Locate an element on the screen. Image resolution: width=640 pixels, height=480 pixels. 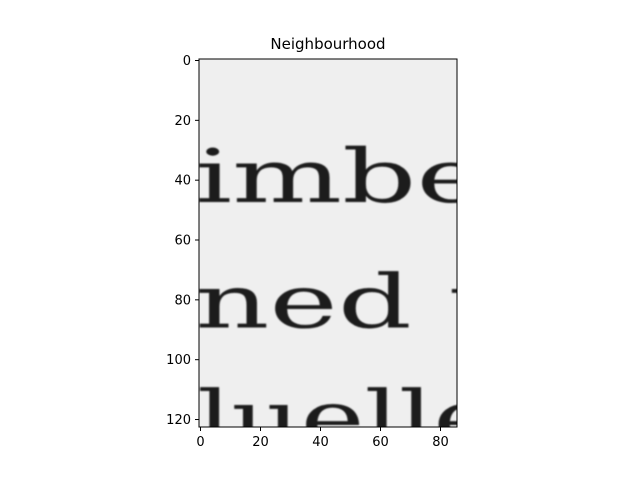
x-tick-label: 20 is located at coordinates (260, 442).